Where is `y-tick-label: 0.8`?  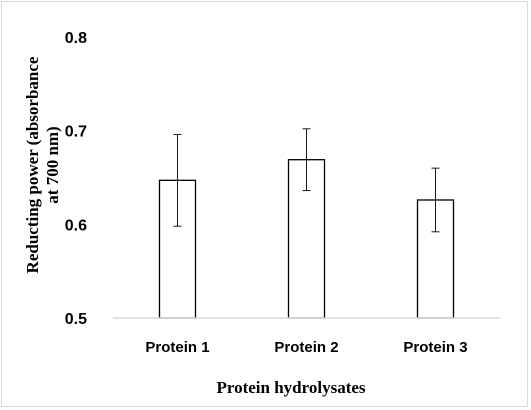 y-tick-label: 0.8 is located at coordinates (76, 38).